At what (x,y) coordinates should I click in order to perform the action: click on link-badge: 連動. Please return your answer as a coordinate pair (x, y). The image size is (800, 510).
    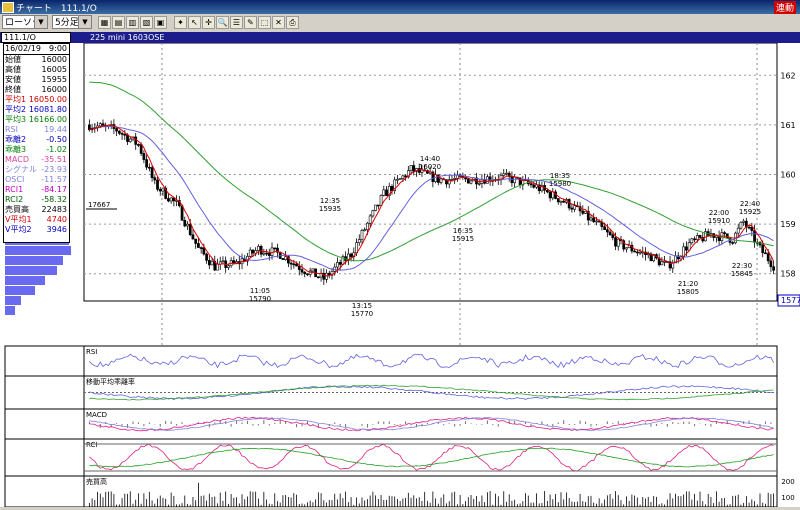
    Looking at the image, I should click on (784, 7).